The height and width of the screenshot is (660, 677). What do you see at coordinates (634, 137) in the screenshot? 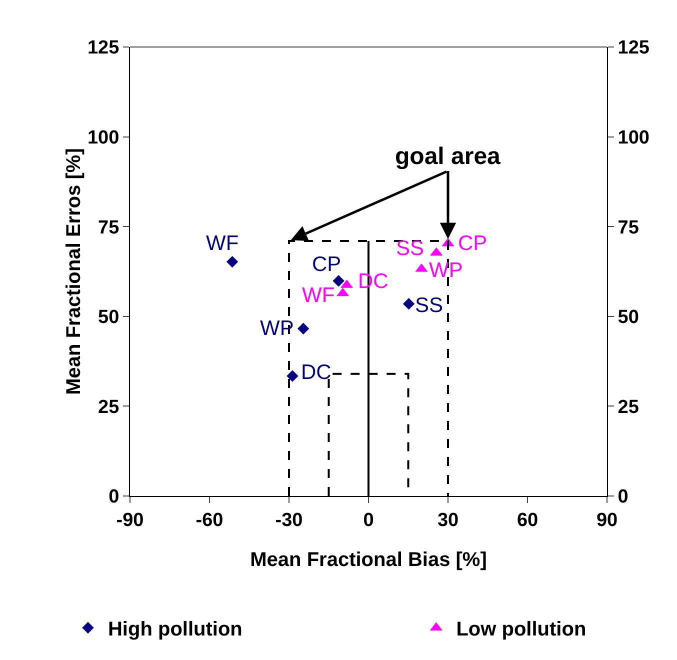
I see `y2-tick-label: 100` at bounding box center [634, 137].